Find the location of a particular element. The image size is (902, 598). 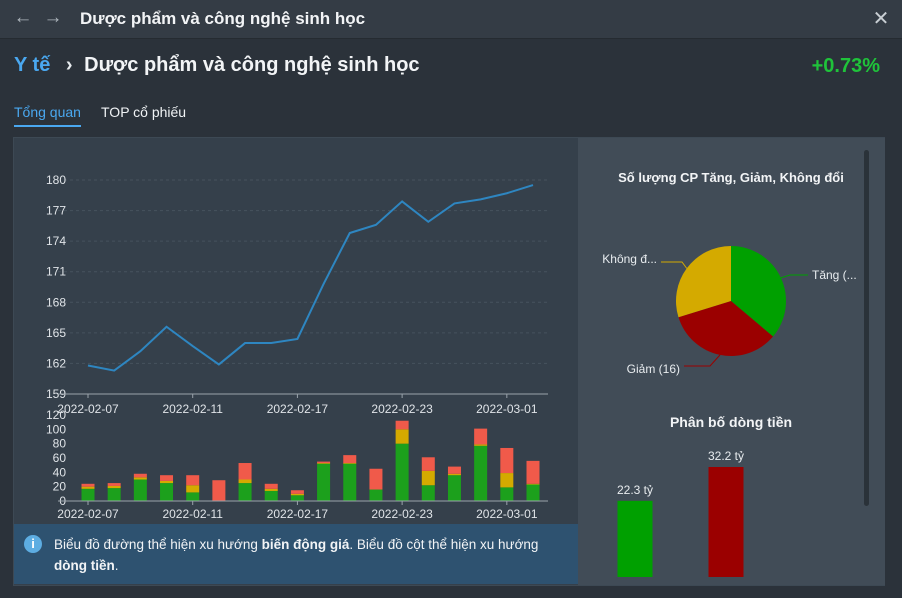

x-tick-label: 2022-02-23 is located at coordinates (402, 514).